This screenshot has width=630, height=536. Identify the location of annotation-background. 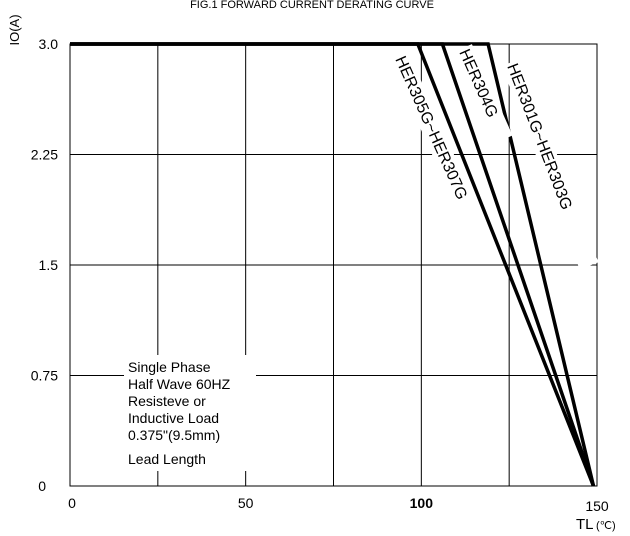
(190, 413).